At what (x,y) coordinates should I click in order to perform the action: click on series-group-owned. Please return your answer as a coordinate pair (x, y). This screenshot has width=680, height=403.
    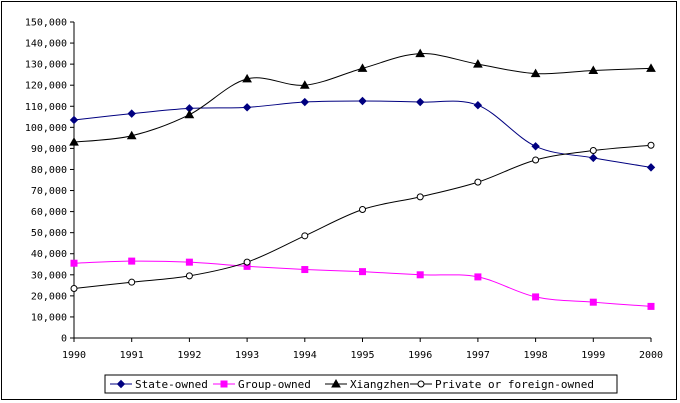
    Looking at the image, I should click on (362, 283).